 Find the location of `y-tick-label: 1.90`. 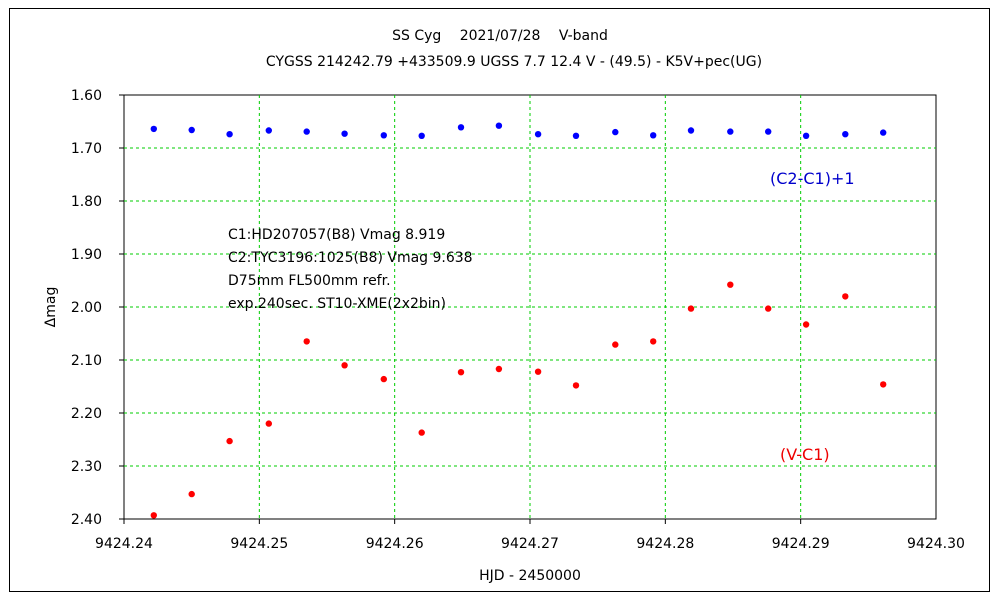

y-tick-label: 1.90 is located at coordinates (86, 255).